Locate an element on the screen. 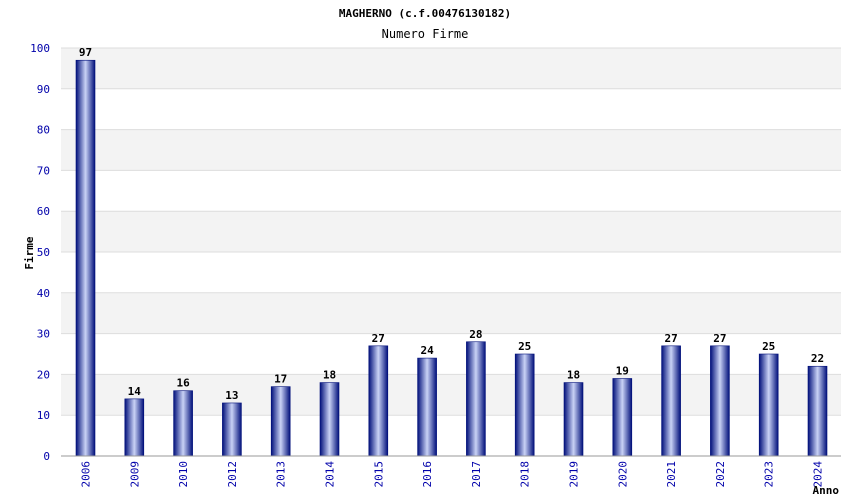 The width and height of the screenshot is (850, 500). x-tick-label: 2024 is located at coordinates (818, 474).